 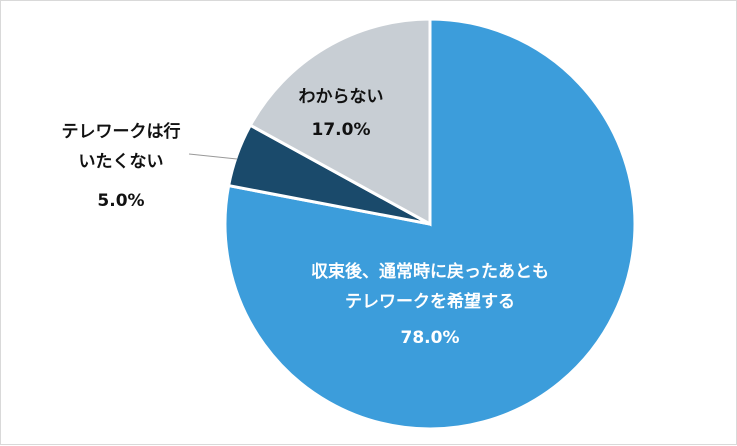 I want to click on slice-label-2-line-0: わからない, so click(x=341, y=97).